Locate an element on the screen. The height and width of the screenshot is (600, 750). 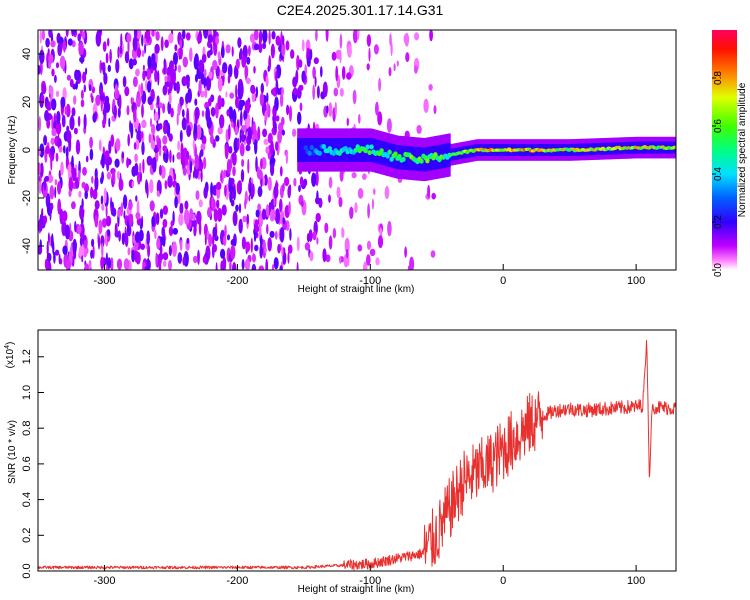
spectrogram-xtick-label: 100 is located at coordinates (636, 281).